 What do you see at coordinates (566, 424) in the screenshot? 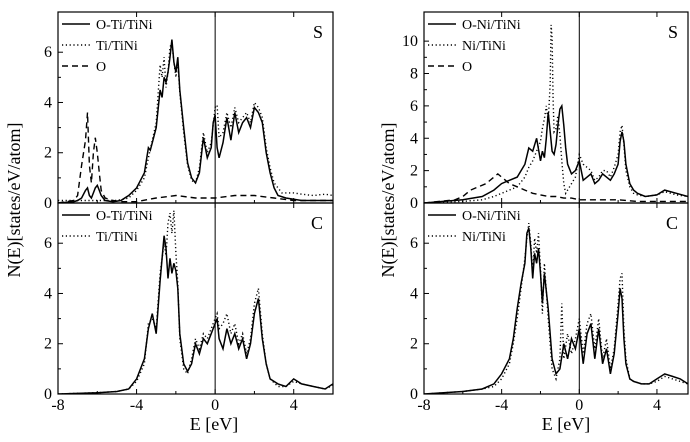
I see `right-x-axis-label: E [eV]` at bounding box center [566, 424].